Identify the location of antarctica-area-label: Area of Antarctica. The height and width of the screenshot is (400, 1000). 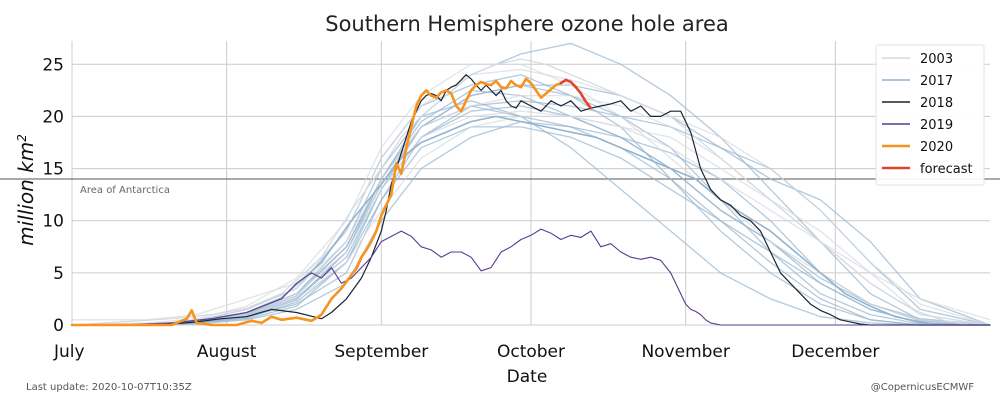
(125, 190).